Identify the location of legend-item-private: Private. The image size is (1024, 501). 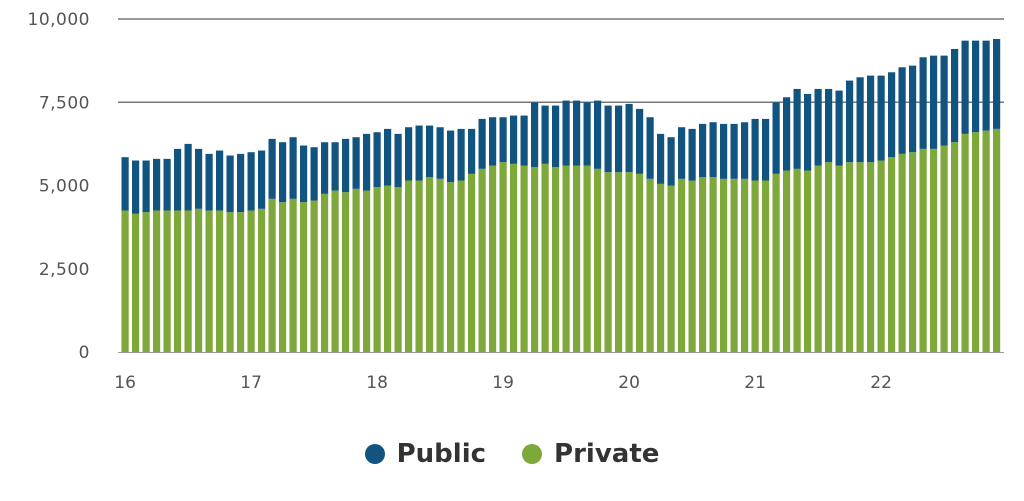
(590, 454).